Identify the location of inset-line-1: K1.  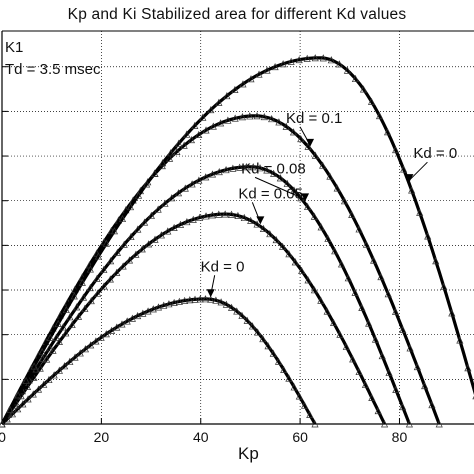
(14, 47).